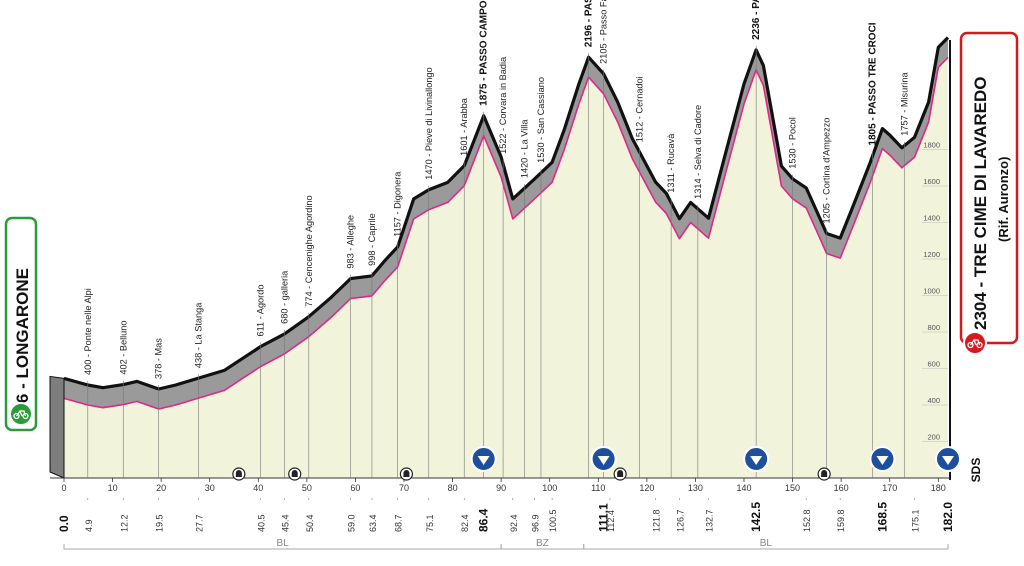 Image resolution: width=1024 pixels, height=566 pixels. I want to click on race-logo: SDS, so click(976, 470).